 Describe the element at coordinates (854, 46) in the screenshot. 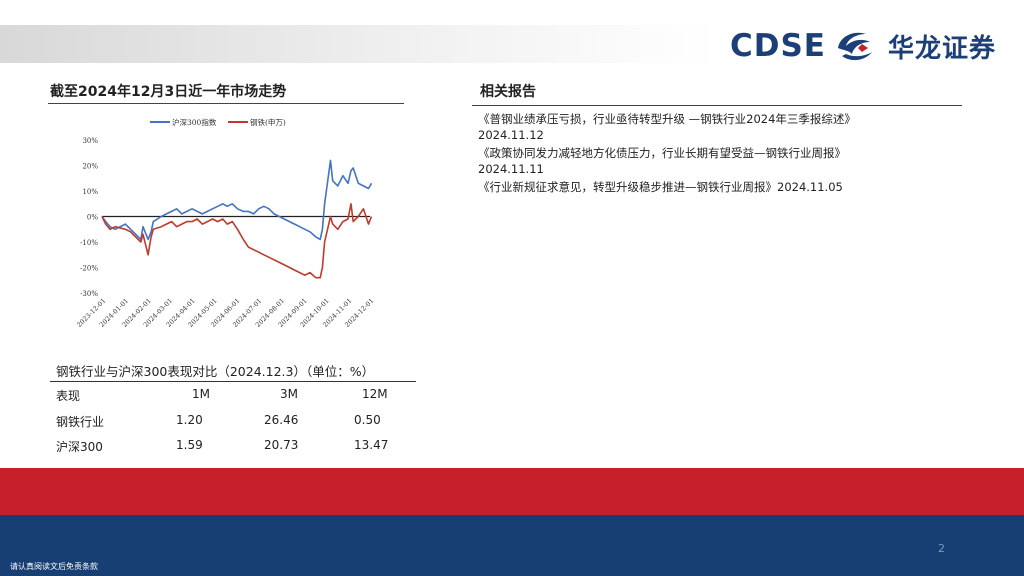

I see `dragon-logo-icon` at that location.